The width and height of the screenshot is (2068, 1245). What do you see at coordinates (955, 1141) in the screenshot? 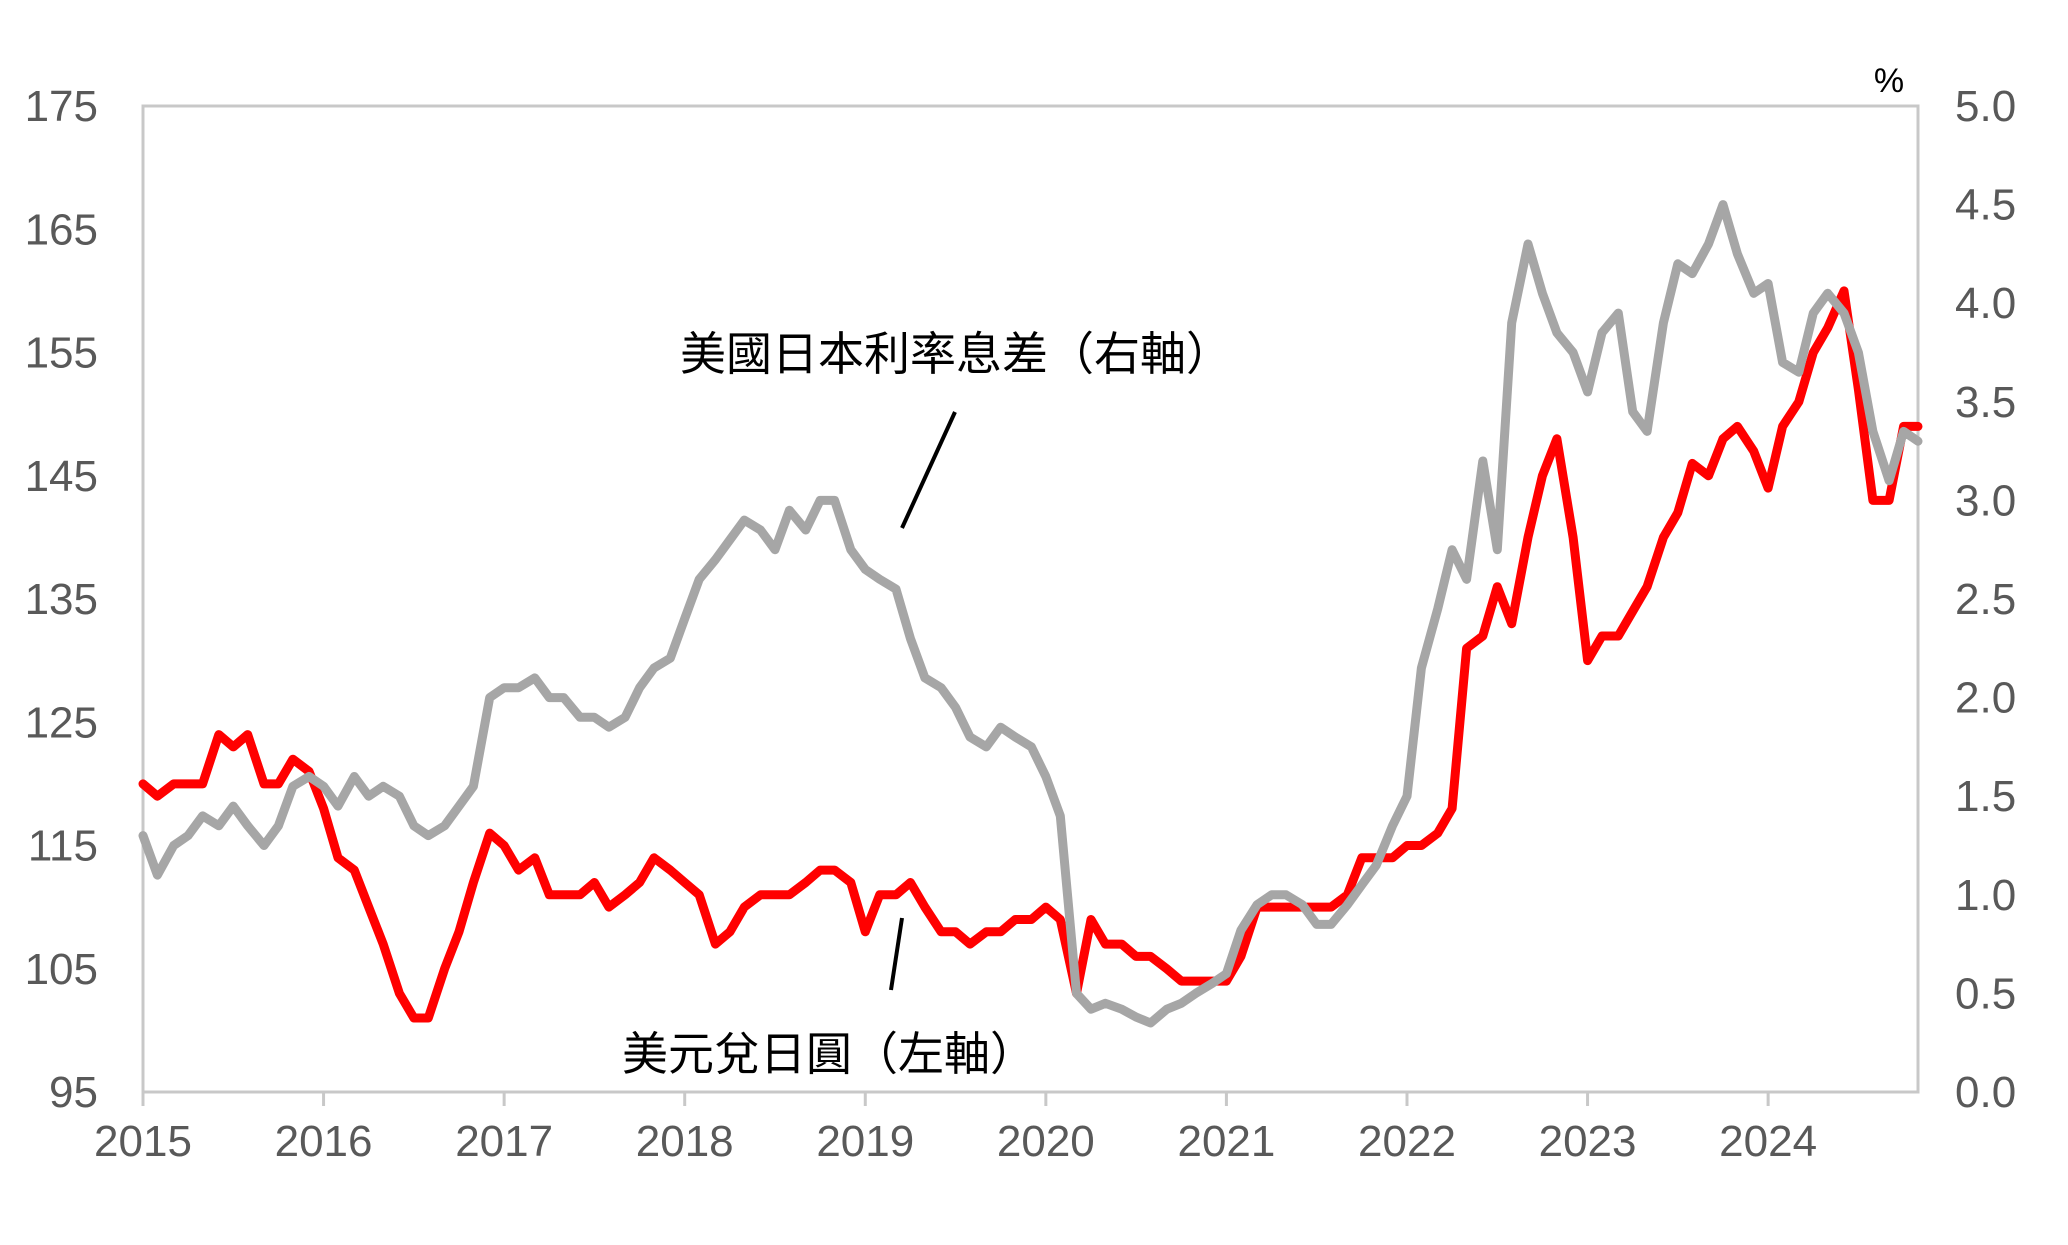
I see `x-axis-labels: 2015 2016 2017 2018 2019 2020 2021 2022 2023 2024` at bounding box center [955, 1141].